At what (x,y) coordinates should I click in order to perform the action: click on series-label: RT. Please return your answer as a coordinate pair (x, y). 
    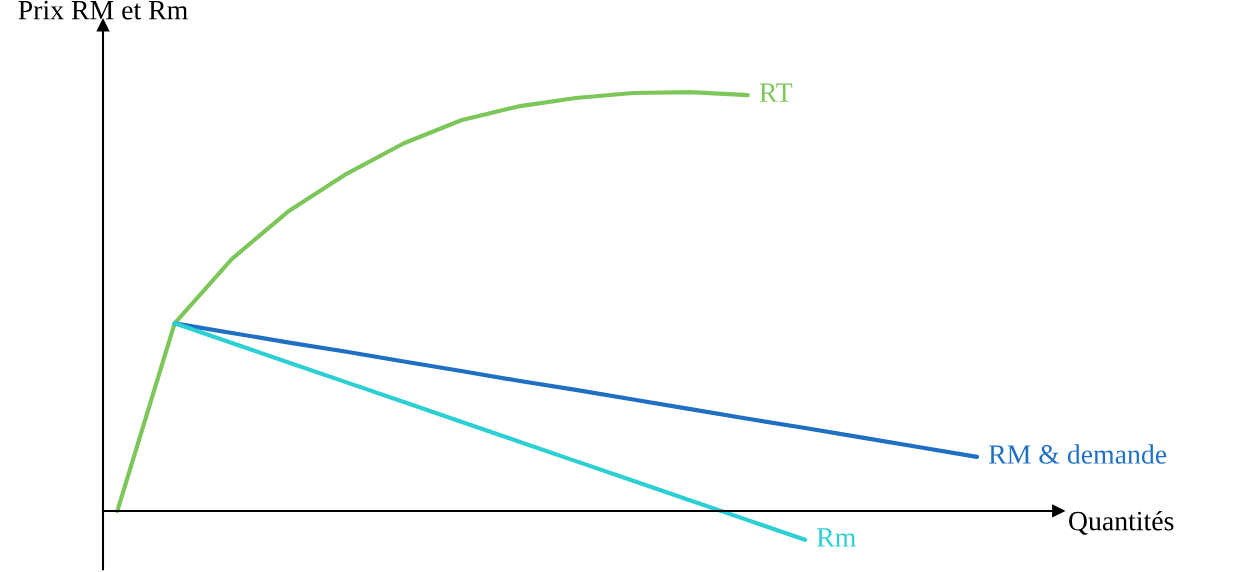
    Looking at the image, I should click on (776, 92).